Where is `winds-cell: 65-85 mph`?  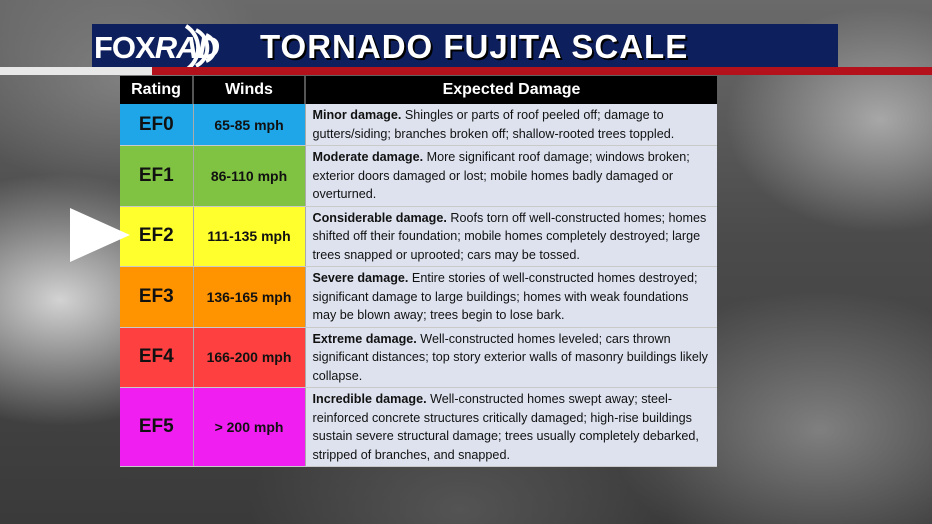
winds-cell: 65-85 mph is located at coordinates (249, 125).